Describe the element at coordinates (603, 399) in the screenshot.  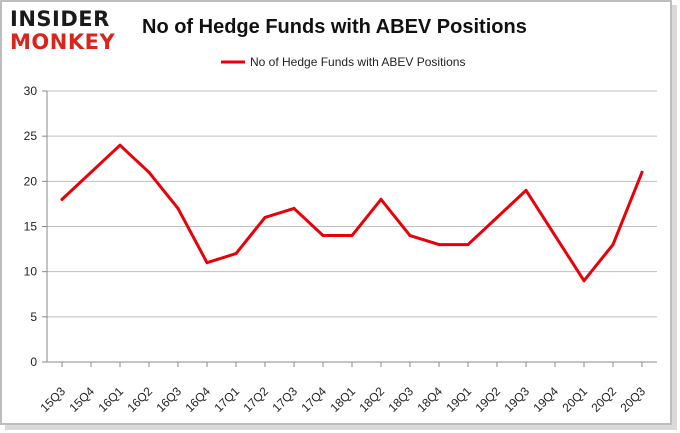
I see `x-tick-label: 20Q2` at that location.